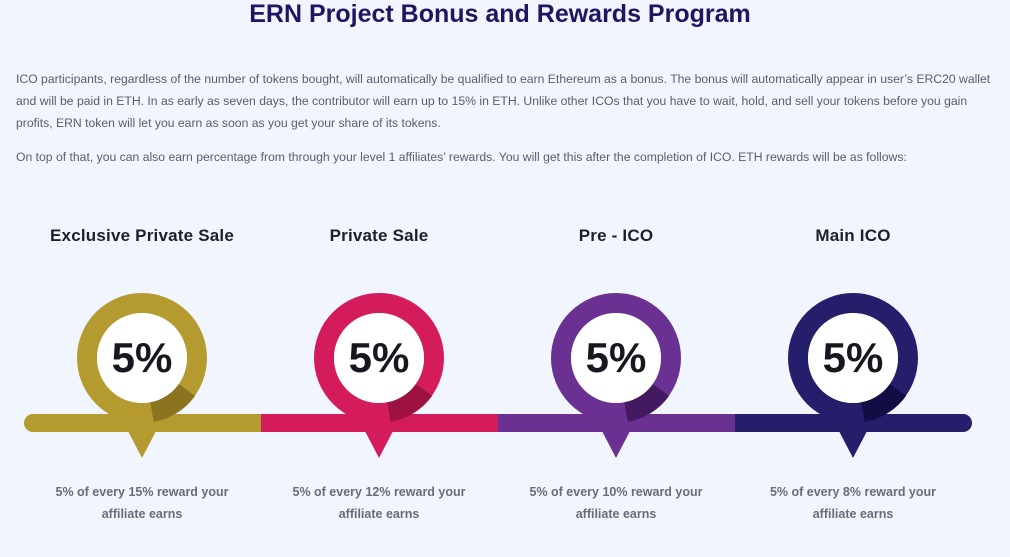 The height and width of the screenshot is (557, 1010). What do you see at coordinates (853, 235) in the screenshot?
I see `stage-title-main-ico: Main ICO` at bounding box center [853, 235].